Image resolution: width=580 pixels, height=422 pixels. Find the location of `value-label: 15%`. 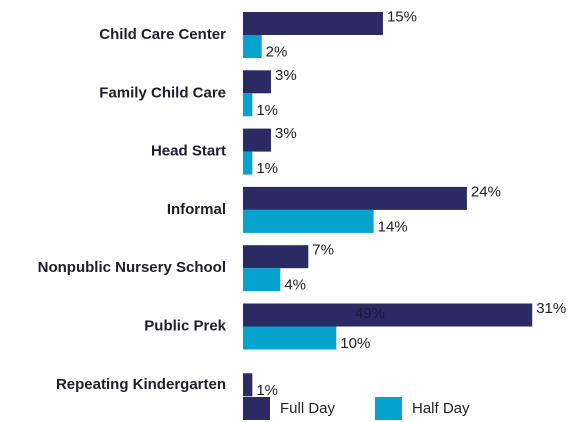

value-label: 15% is located at coordinates (402, 16).